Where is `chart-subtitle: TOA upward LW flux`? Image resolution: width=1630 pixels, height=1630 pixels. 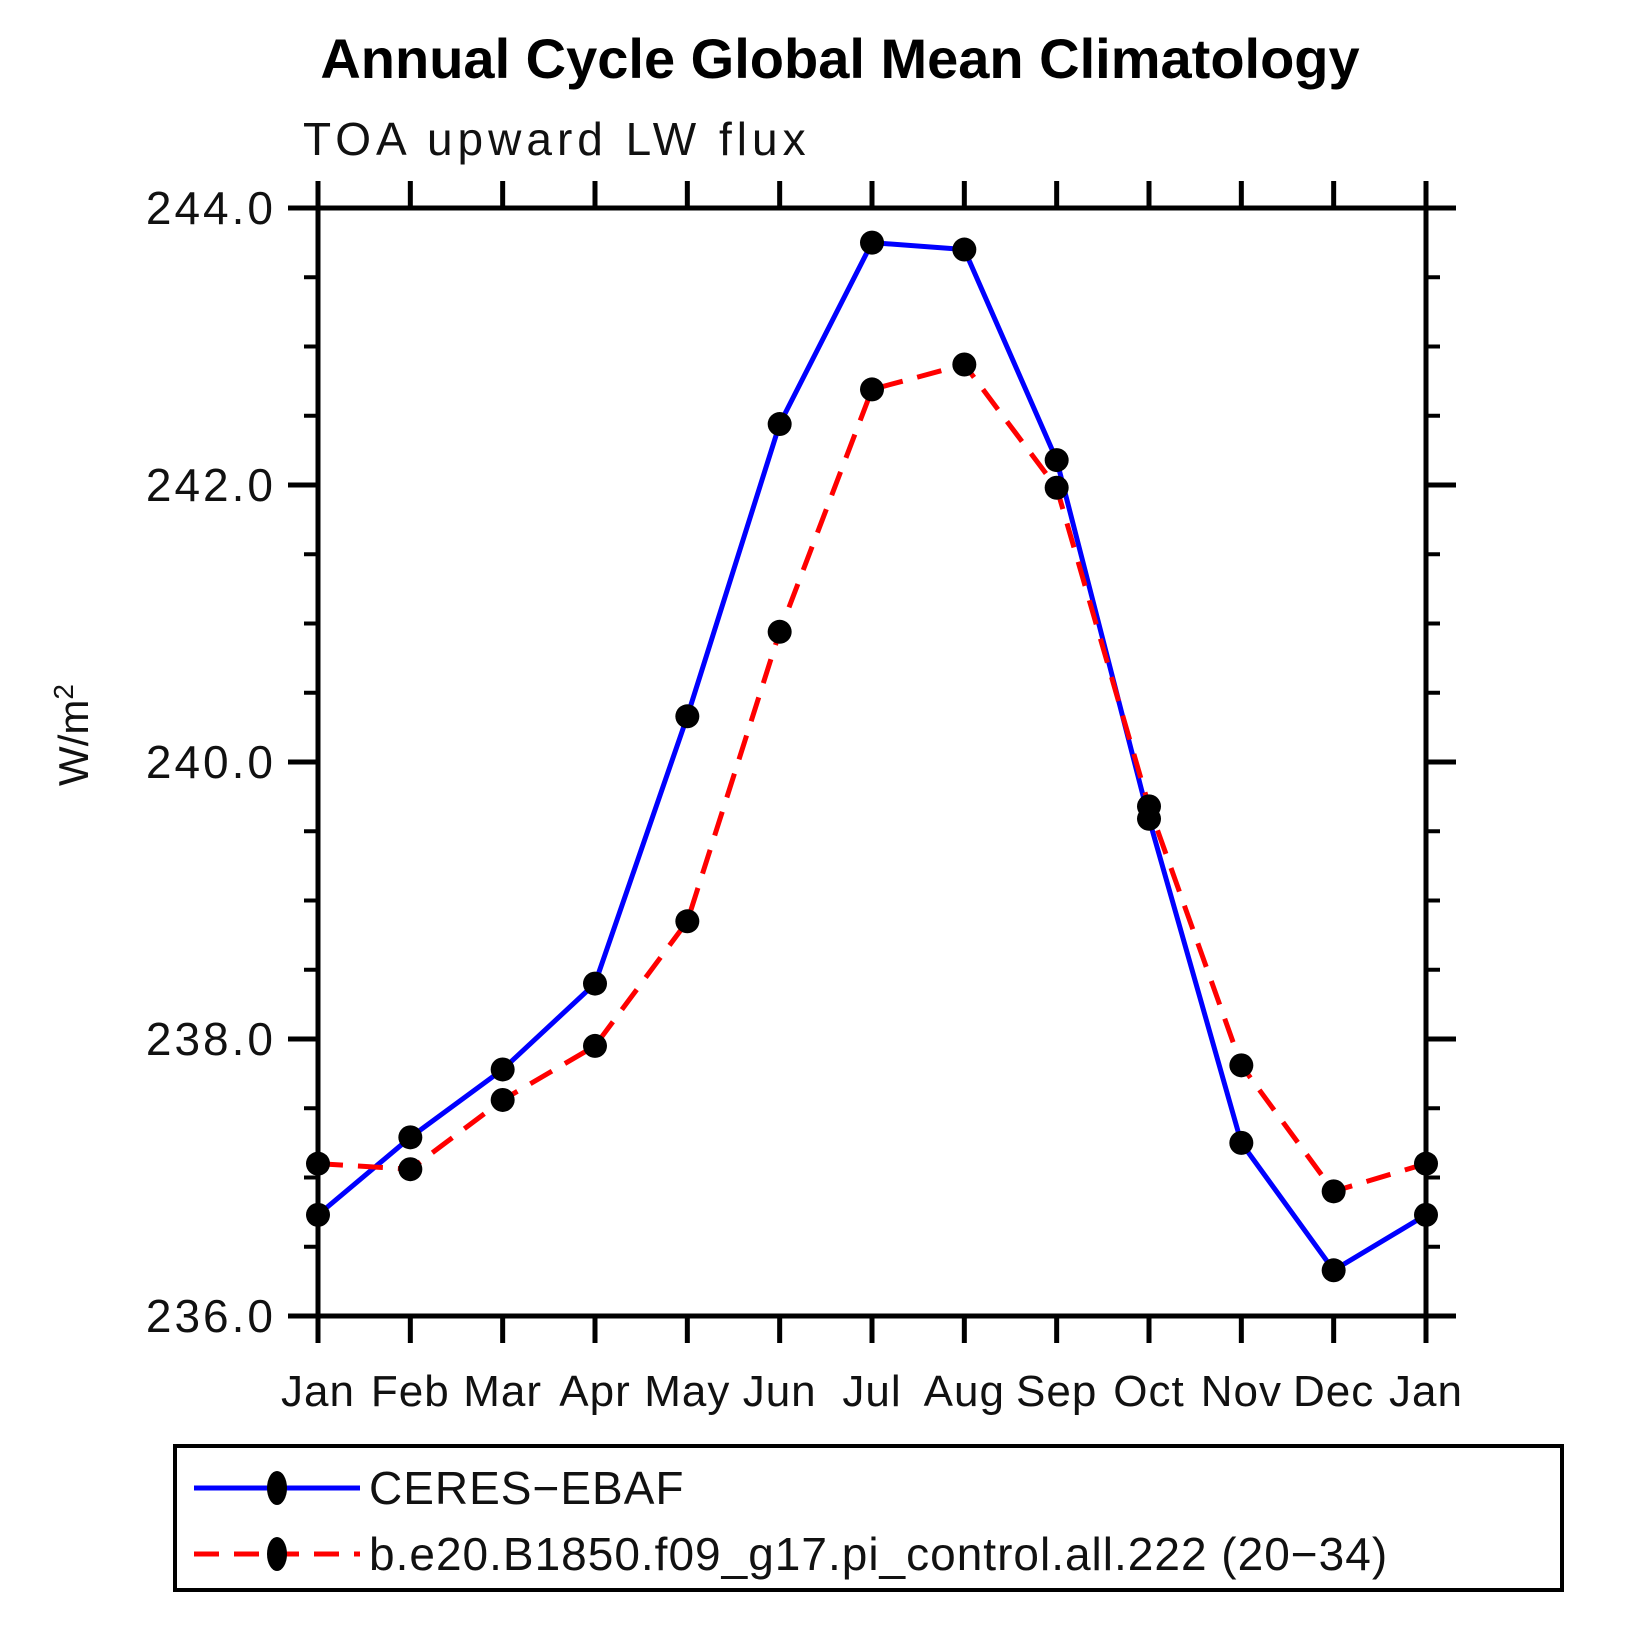
chart-subtitle: TOA upward LW flux is located at coordinates (557, 139).